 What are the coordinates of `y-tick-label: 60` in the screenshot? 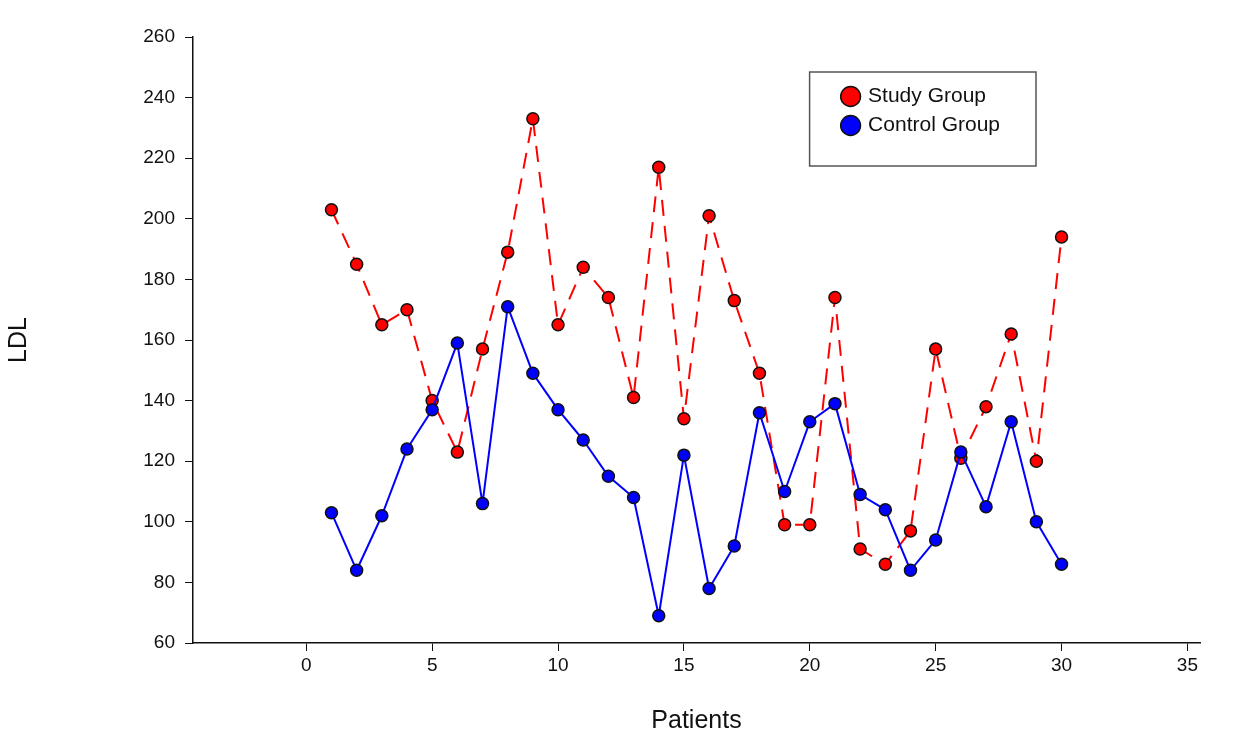 It's located at (164, 642).